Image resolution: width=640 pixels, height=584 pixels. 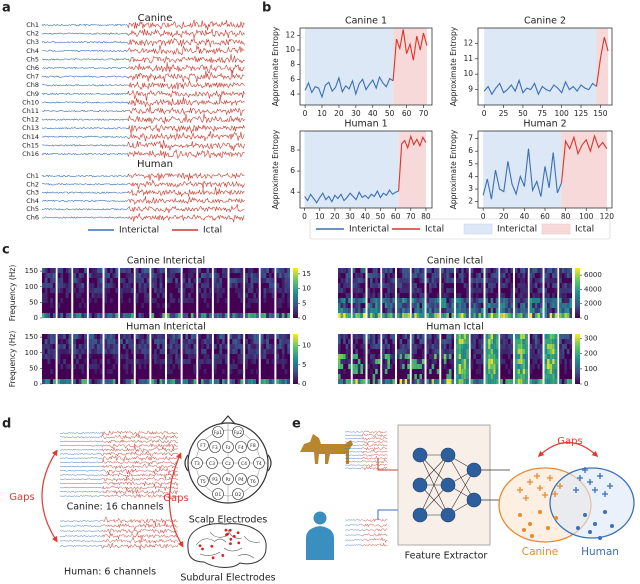 I want to click on y-tick-label: 2, so click(x=470, y=201).